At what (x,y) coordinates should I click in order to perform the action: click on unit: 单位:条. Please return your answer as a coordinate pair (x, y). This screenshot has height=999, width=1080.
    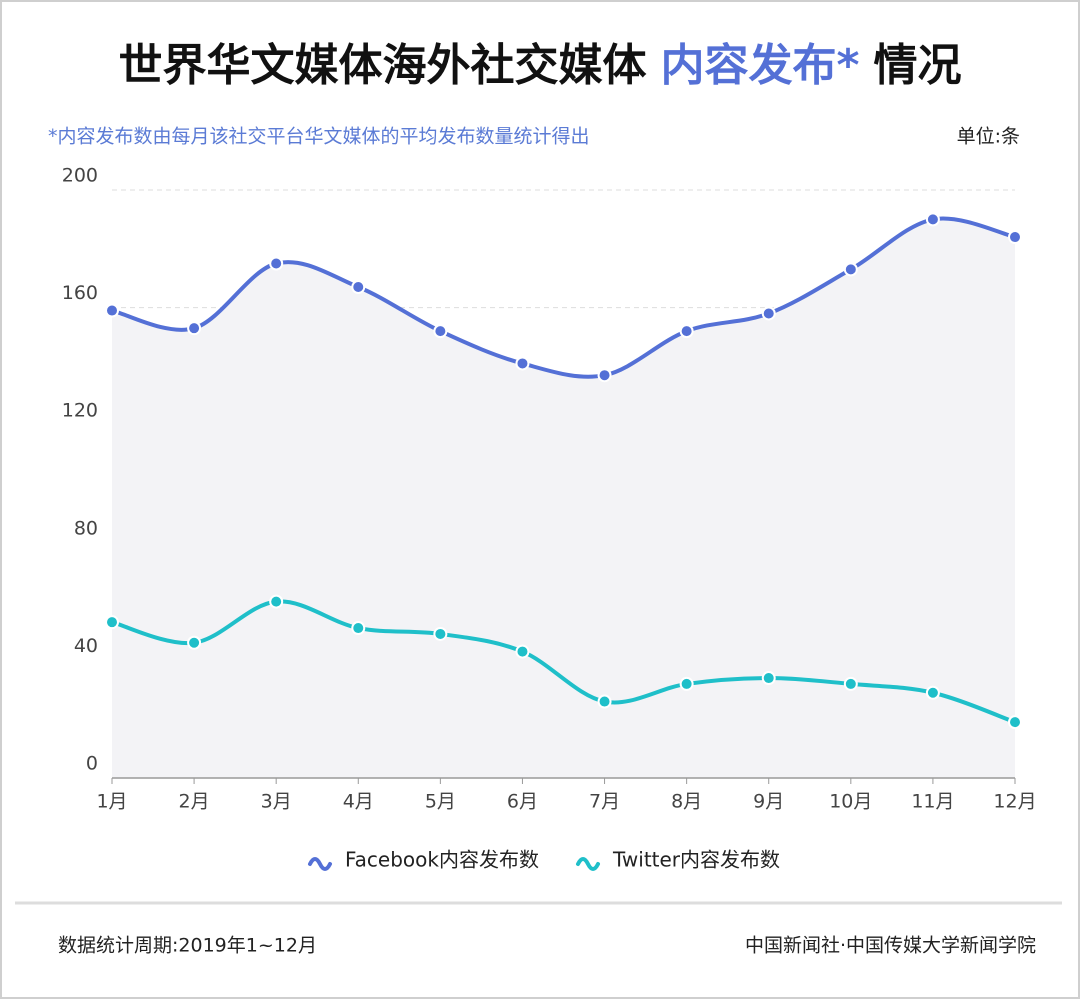
    Looking at the image, I should click on (988, 137).